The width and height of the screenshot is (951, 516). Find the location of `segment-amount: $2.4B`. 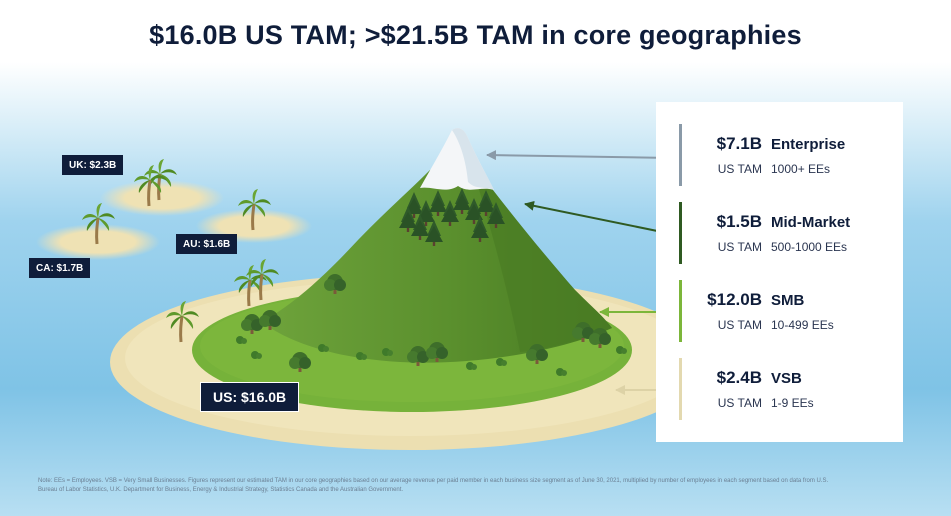

segment-amount: $2.4B is located at coordinates (739, 377).